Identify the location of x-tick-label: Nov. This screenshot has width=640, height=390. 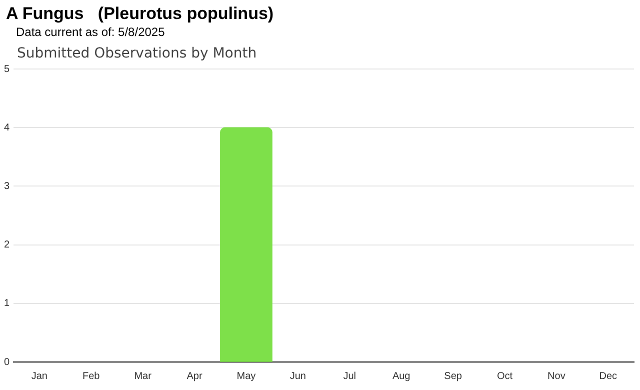
(557, 376).